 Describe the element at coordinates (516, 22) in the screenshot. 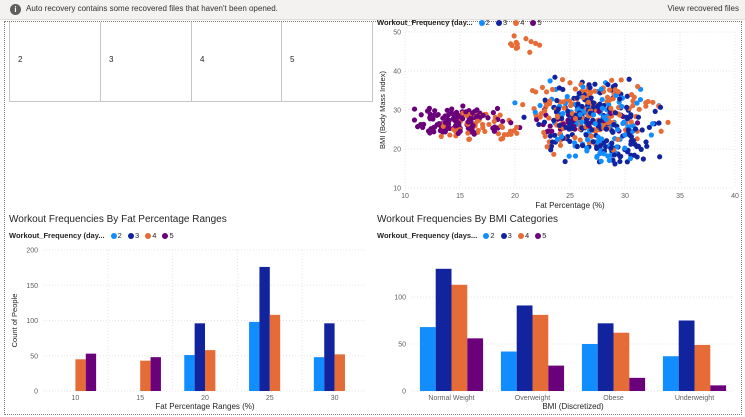

I see `legend-item: 4` at that location.